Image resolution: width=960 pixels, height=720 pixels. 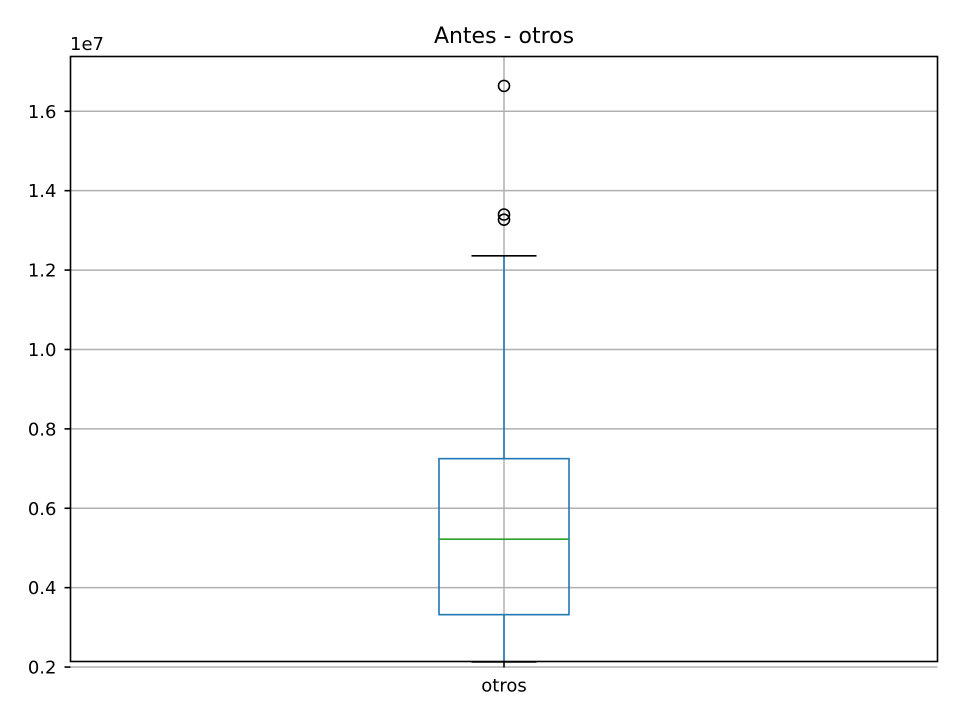 I want to click on y-tick-label: 0.6, so click(x=42, y=509).